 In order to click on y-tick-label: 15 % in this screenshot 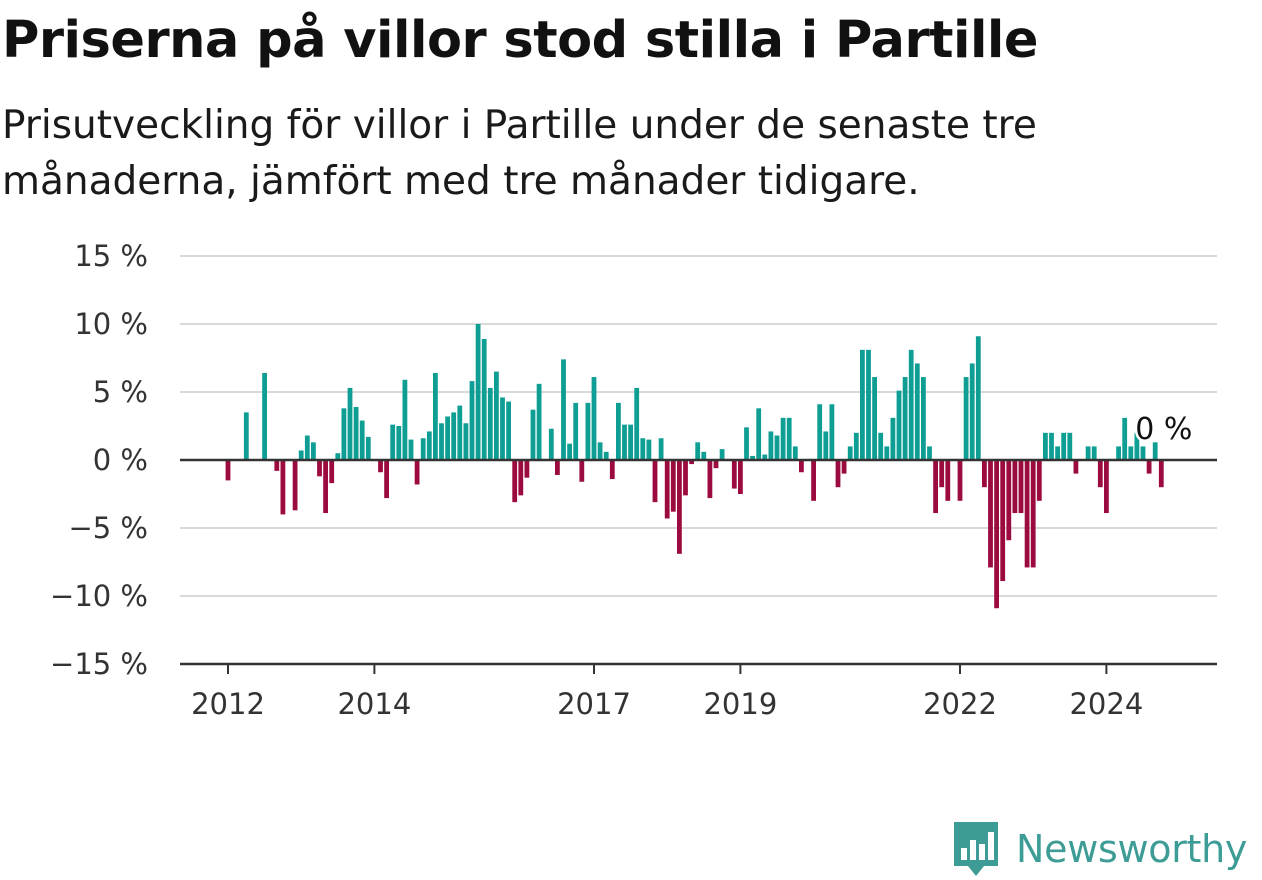, I will do `click(111, 256)`.